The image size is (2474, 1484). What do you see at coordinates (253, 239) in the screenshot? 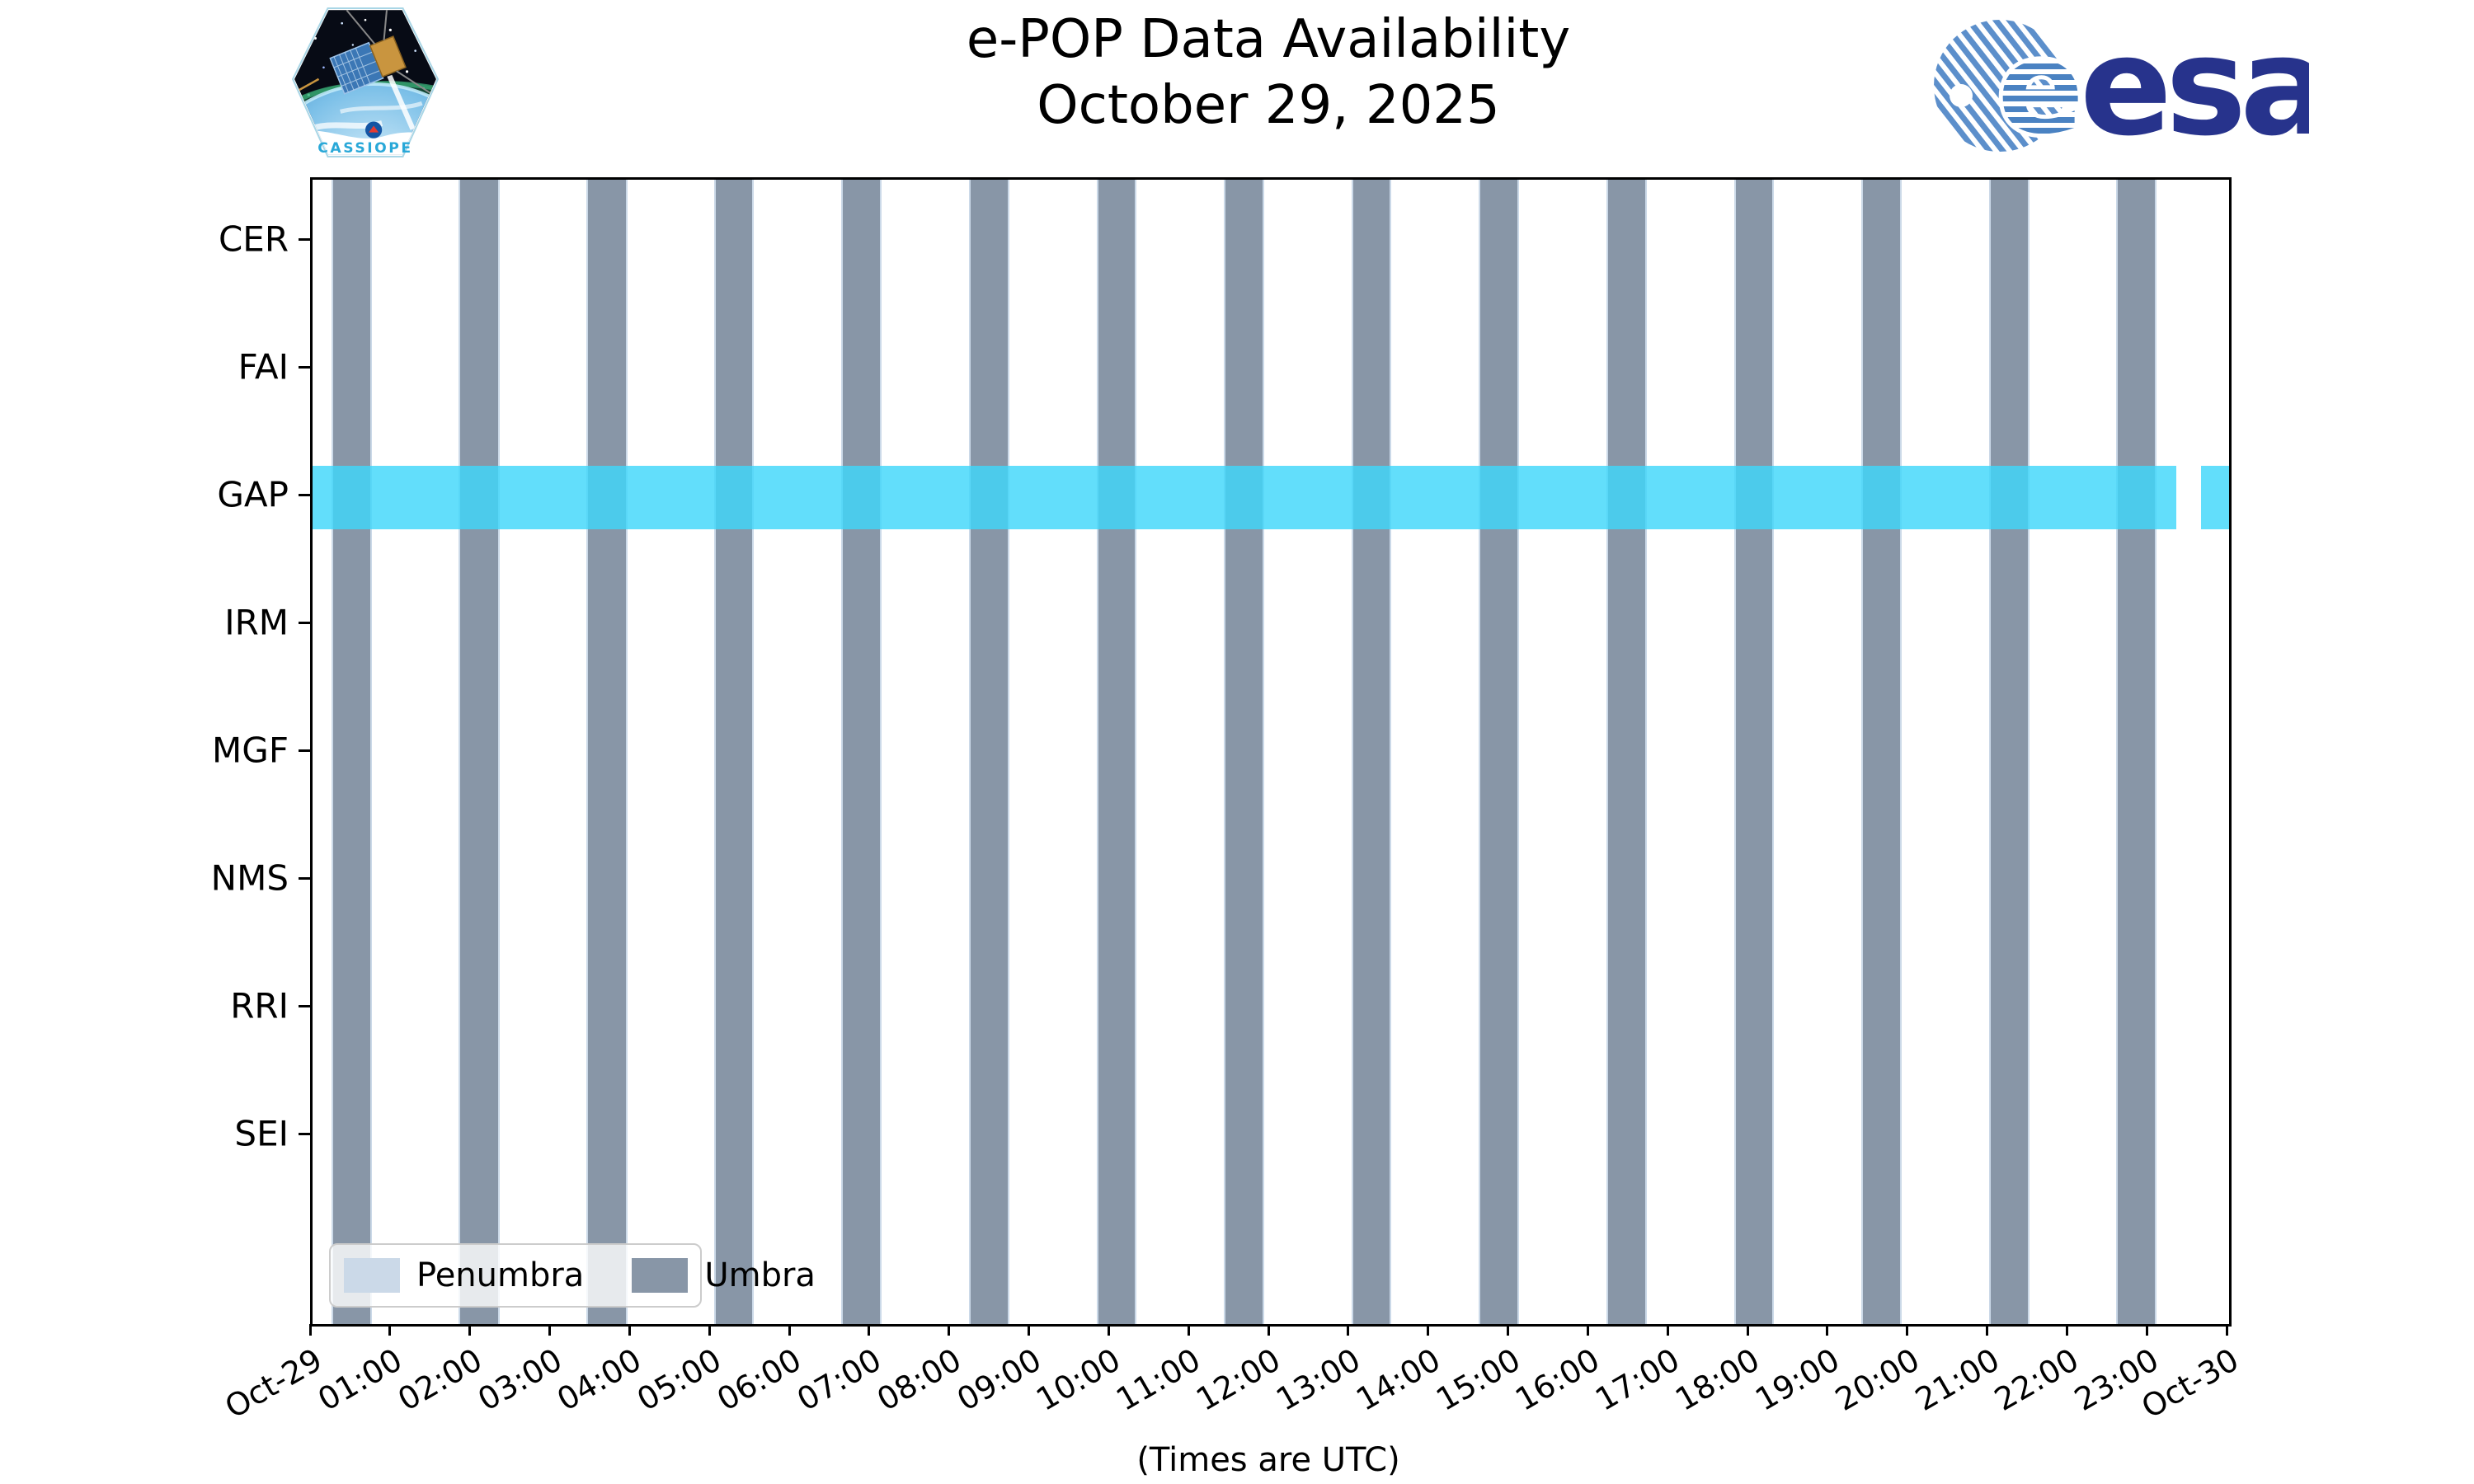
I see `instrument-label-cer: CER` at bounding box center [253, 239].